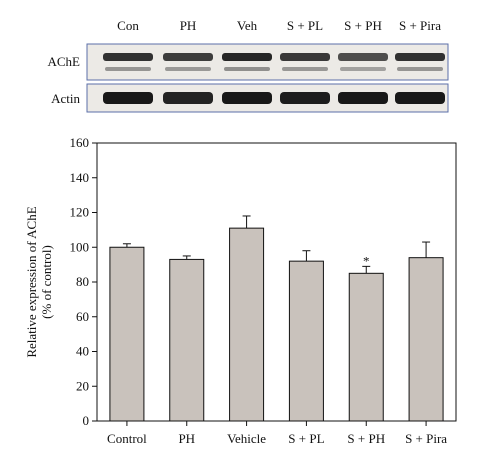 Image resolution: width=500 pixels, height=469 pixels. Describe the element at coordinates (306, 438) in the screenshot. I see `x-tick-label: S + PL` at that location.